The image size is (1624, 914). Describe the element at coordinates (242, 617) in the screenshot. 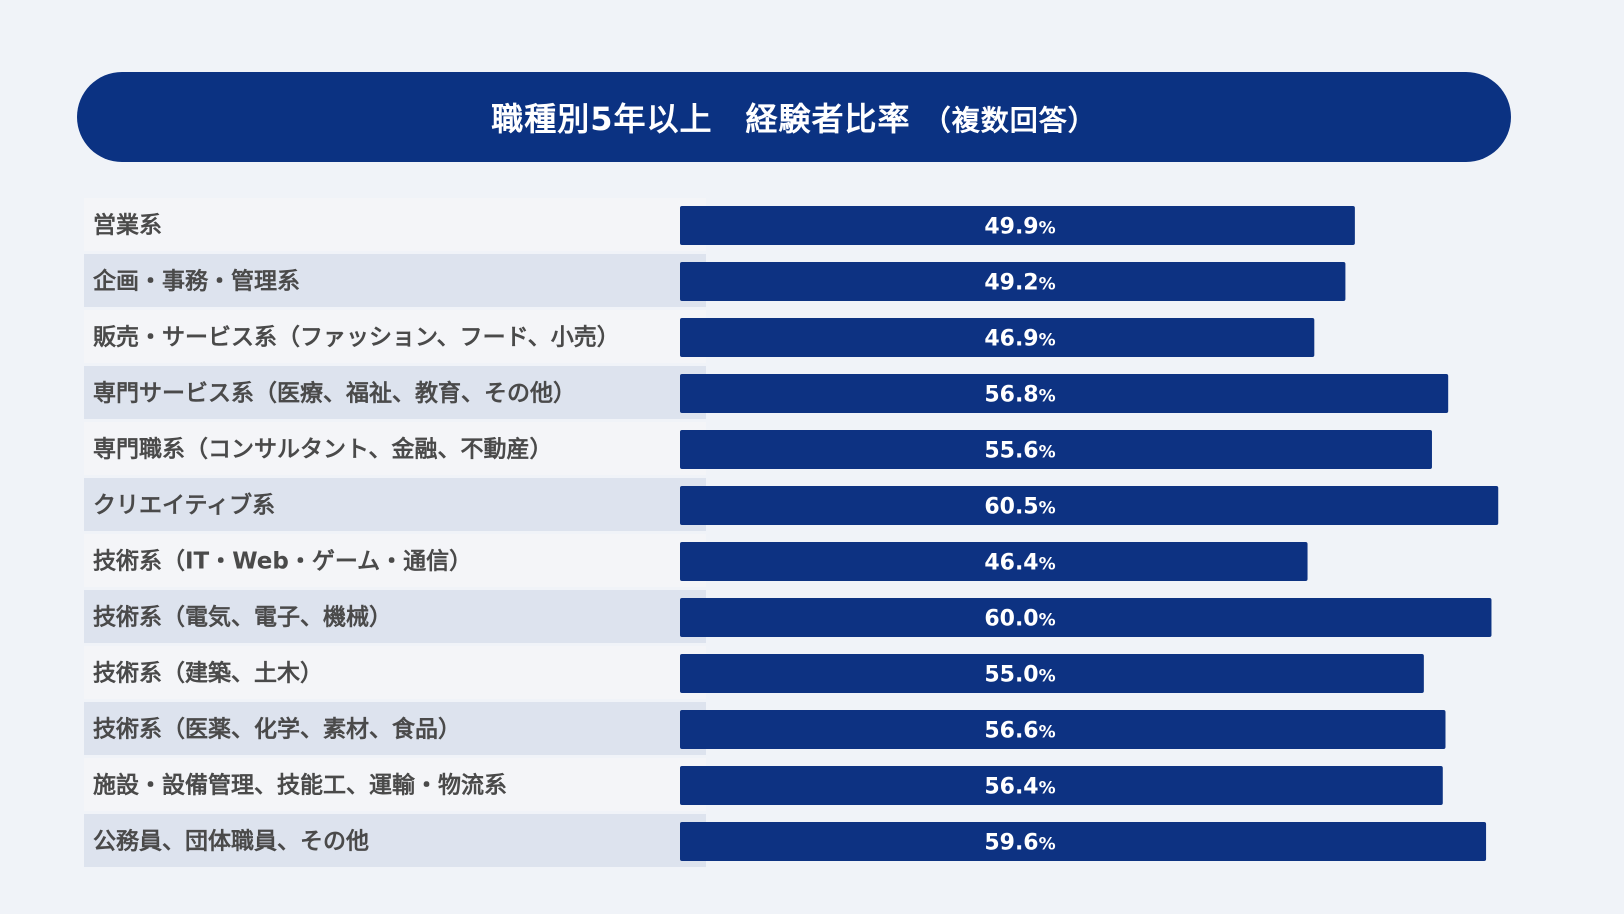

I see `category-label: 技術系（電気、電子、機械）` at that location.